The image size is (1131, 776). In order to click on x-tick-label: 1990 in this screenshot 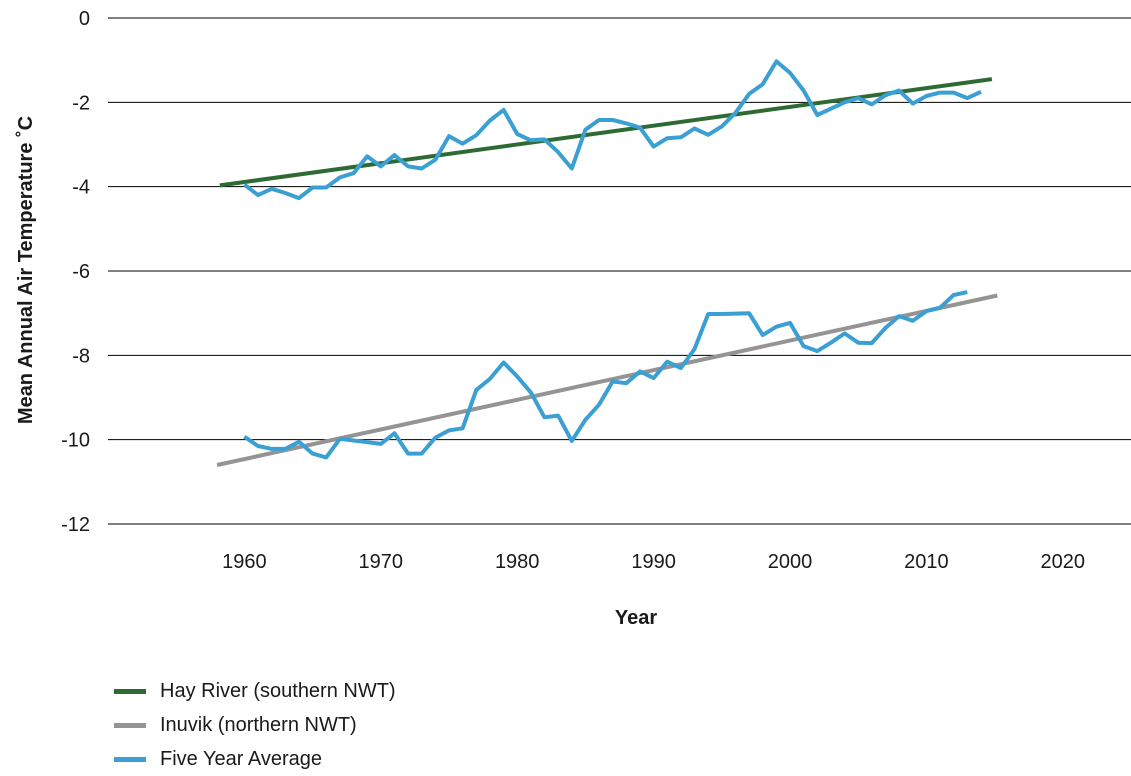, I will do `click(653, 562)`.